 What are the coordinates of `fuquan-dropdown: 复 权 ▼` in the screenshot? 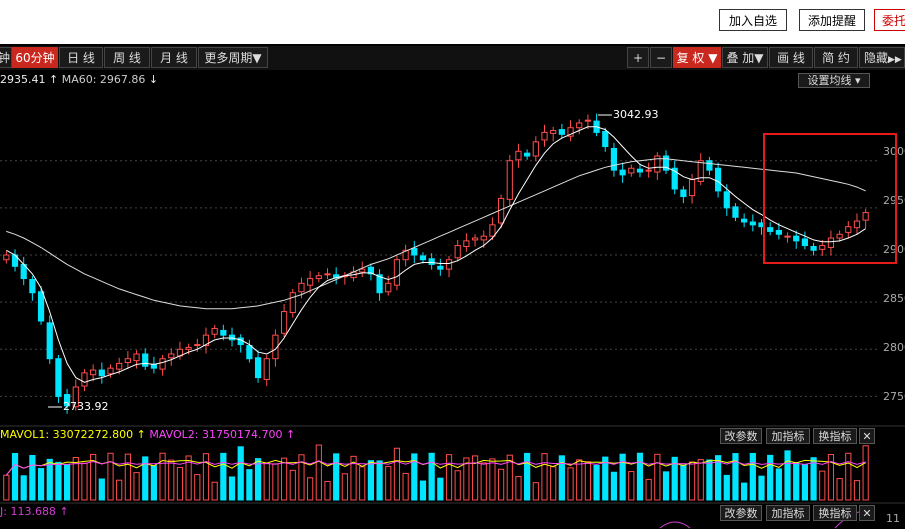 It's located at (697, 57).